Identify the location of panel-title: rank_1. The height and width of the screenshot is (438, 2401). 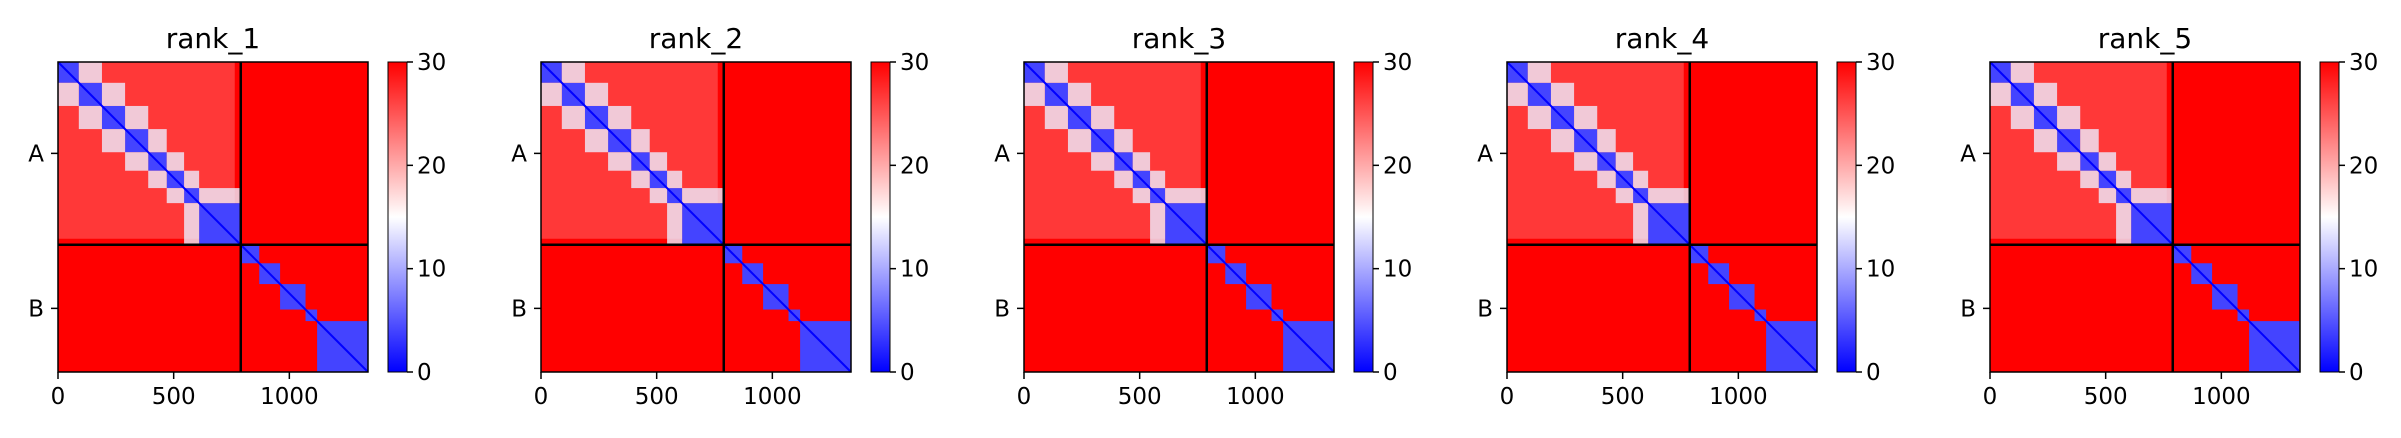
(213, 38).